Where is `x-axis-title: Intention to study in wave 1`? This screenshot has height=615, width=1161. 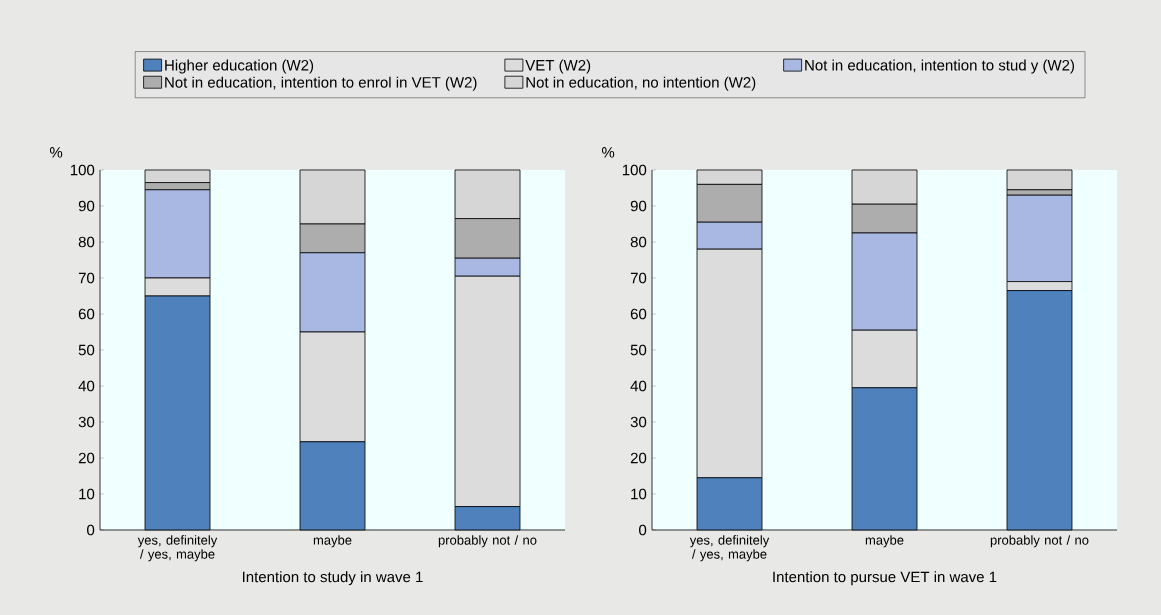 x-axis-title: Intention to study in wave 1 is located at coordinates (333, 578).